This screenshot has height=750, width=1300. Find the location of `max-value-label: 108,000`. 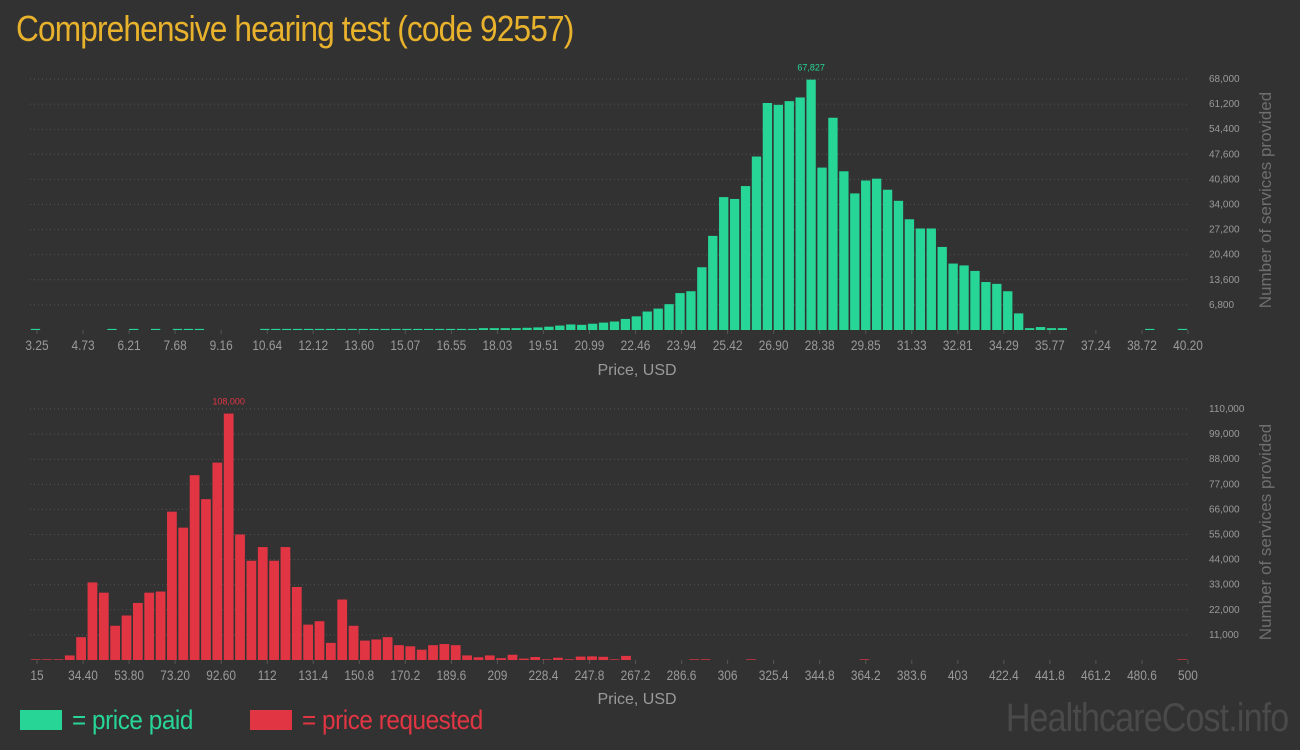

max-value-label: 108,000 is located at coordinates (228, 402).